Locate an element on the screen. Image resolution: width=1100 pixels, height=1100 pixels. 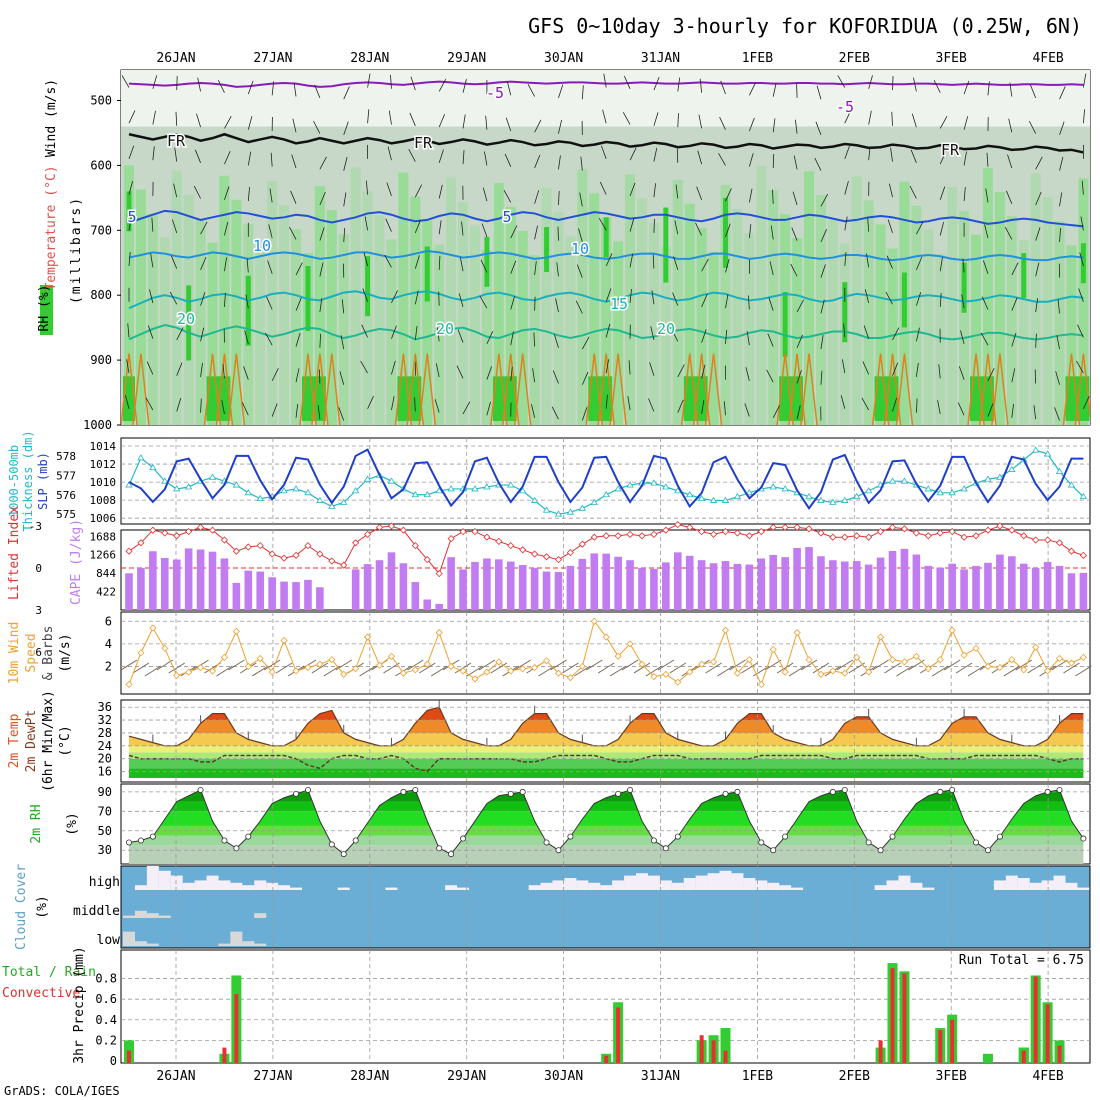
isotherm-line is located at coordinates (606, 332).